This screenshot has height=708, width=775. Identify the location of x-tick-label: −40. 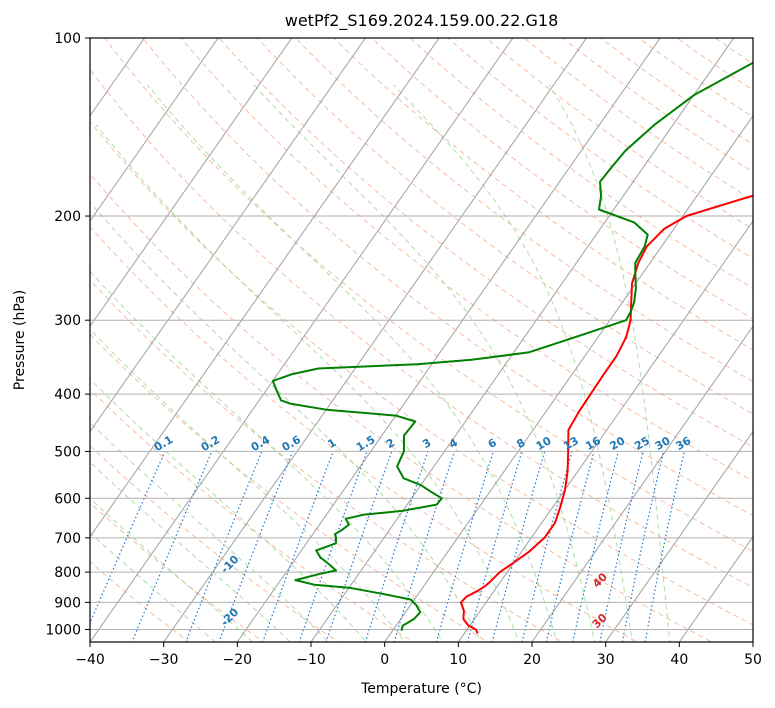
(90, 660).